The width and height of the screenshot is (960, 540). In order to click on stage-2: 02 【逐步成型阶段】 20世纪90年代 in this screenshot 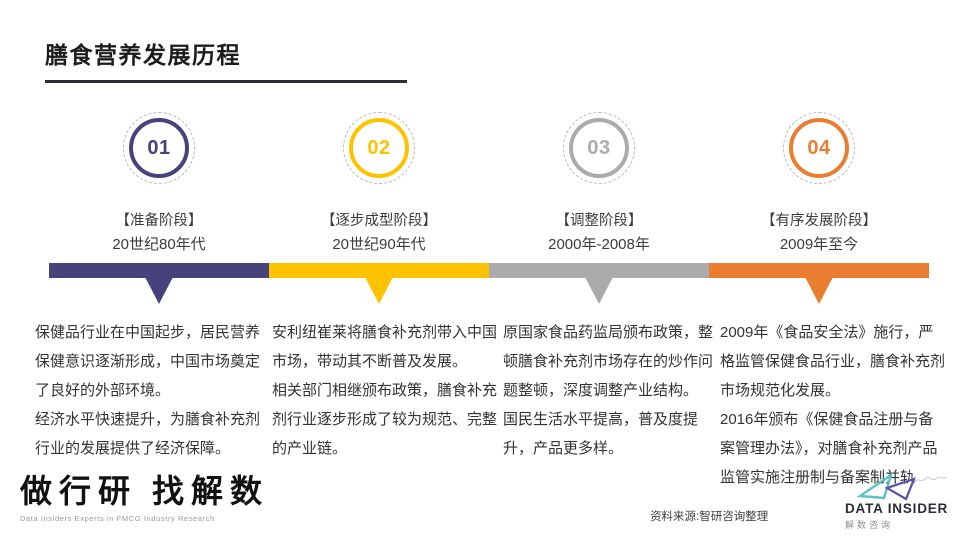, I will do `click(379, 184)`.